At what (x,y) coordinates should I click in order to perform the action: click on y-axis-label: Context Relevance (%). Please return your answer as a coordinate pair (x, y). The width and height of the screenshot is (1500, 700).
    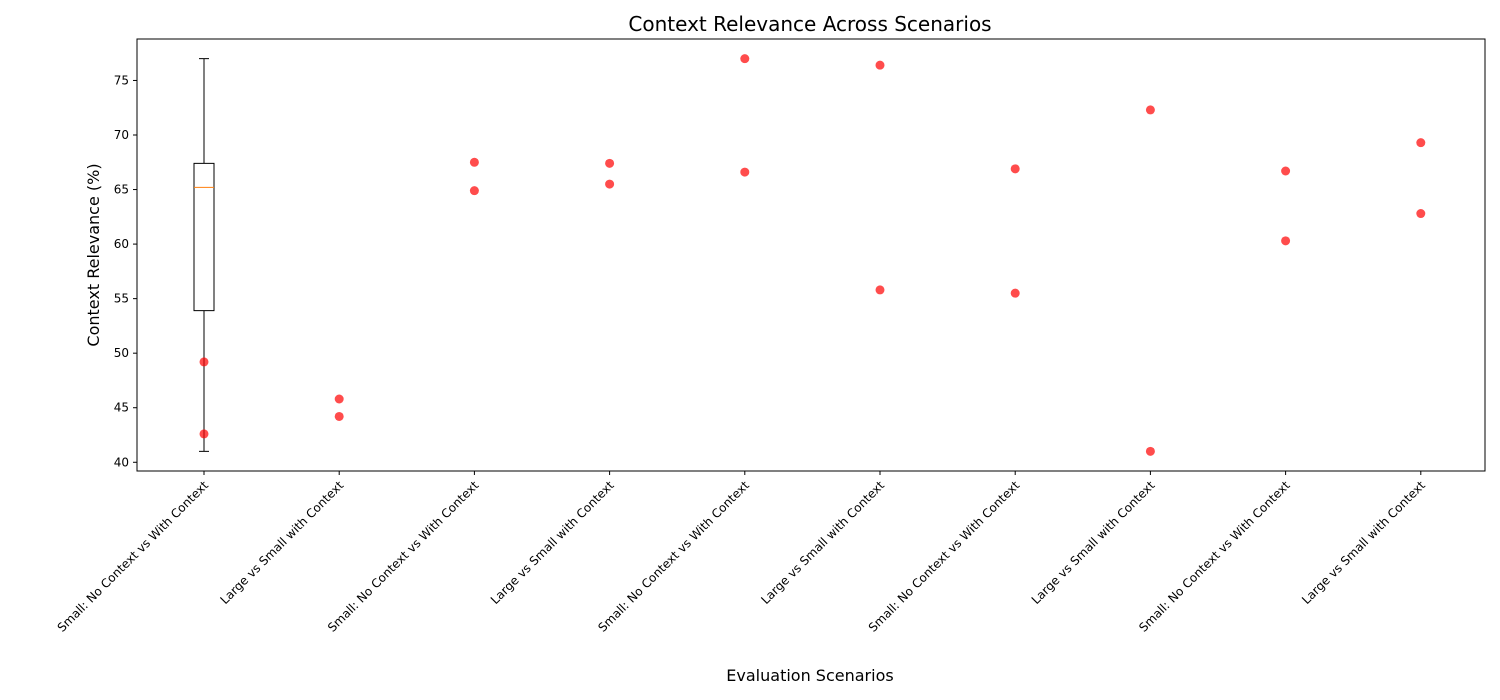
    Looking at the image, I should click on (93, 254).